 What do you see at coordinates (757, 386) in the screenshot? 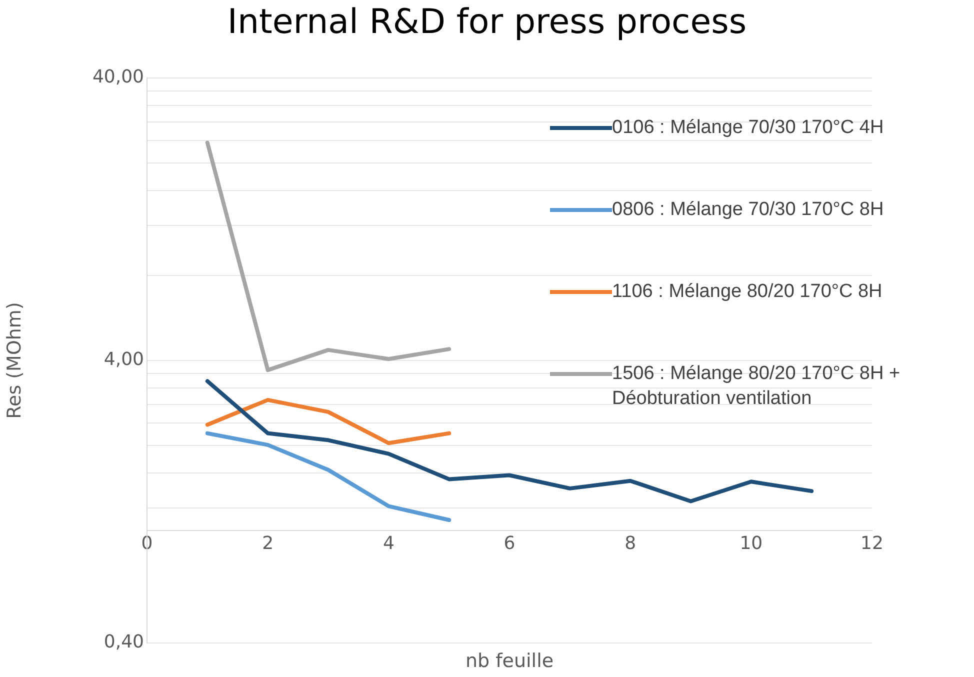
I see `legend-label: 1506 : Mélange 80/20 170°C 8H + Déobturation ventilation` at bounding box center [757, 386].